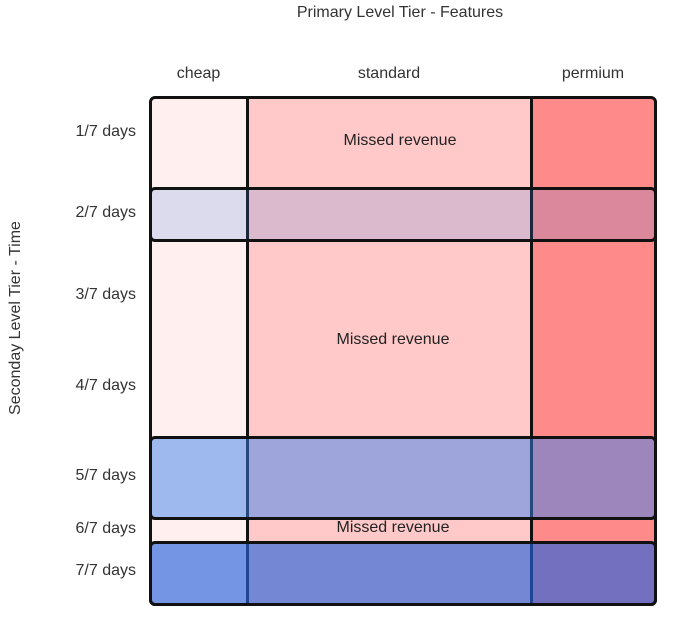 The width and height of the screenshot is (689, 626). Describe the element at coordinates (105, 131) in the screenshot. I see `row-label-1: 1/7 days` at that location.